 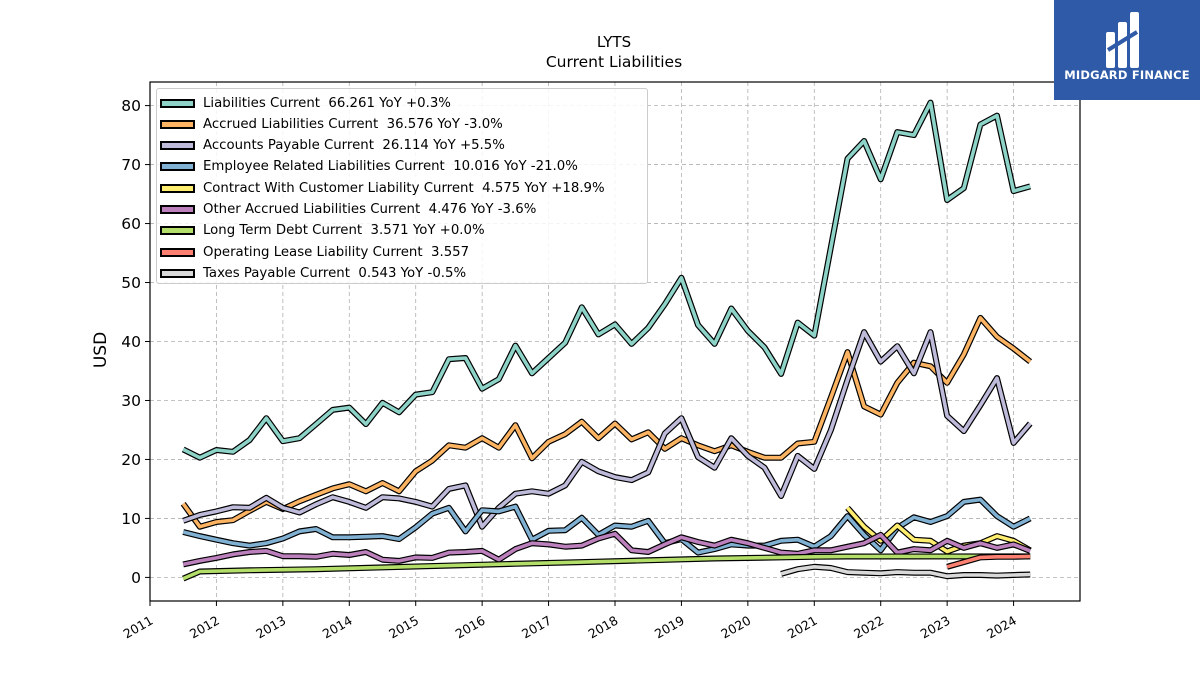 I want to click on logo-text: MIDGARD FINANCE, so click(x=1127, y=75).